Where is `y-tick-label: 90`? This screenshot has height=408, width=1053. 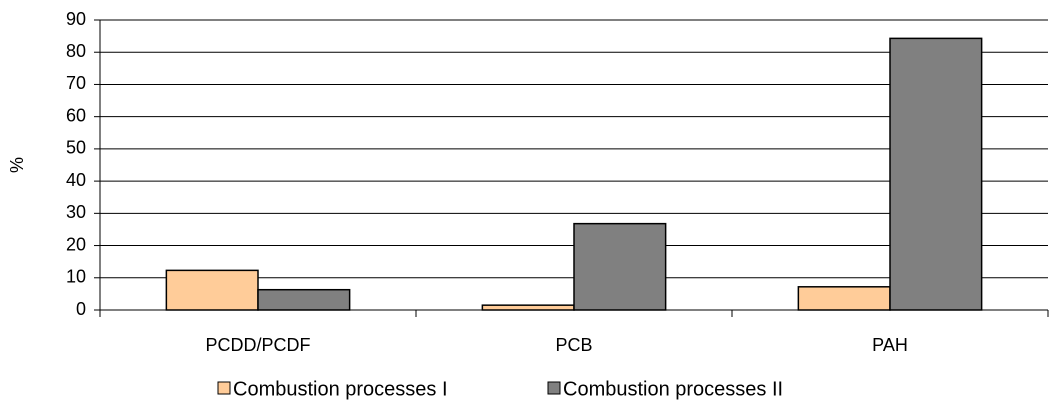 y-tick-label: 90 is located at coordinates (76, 19).